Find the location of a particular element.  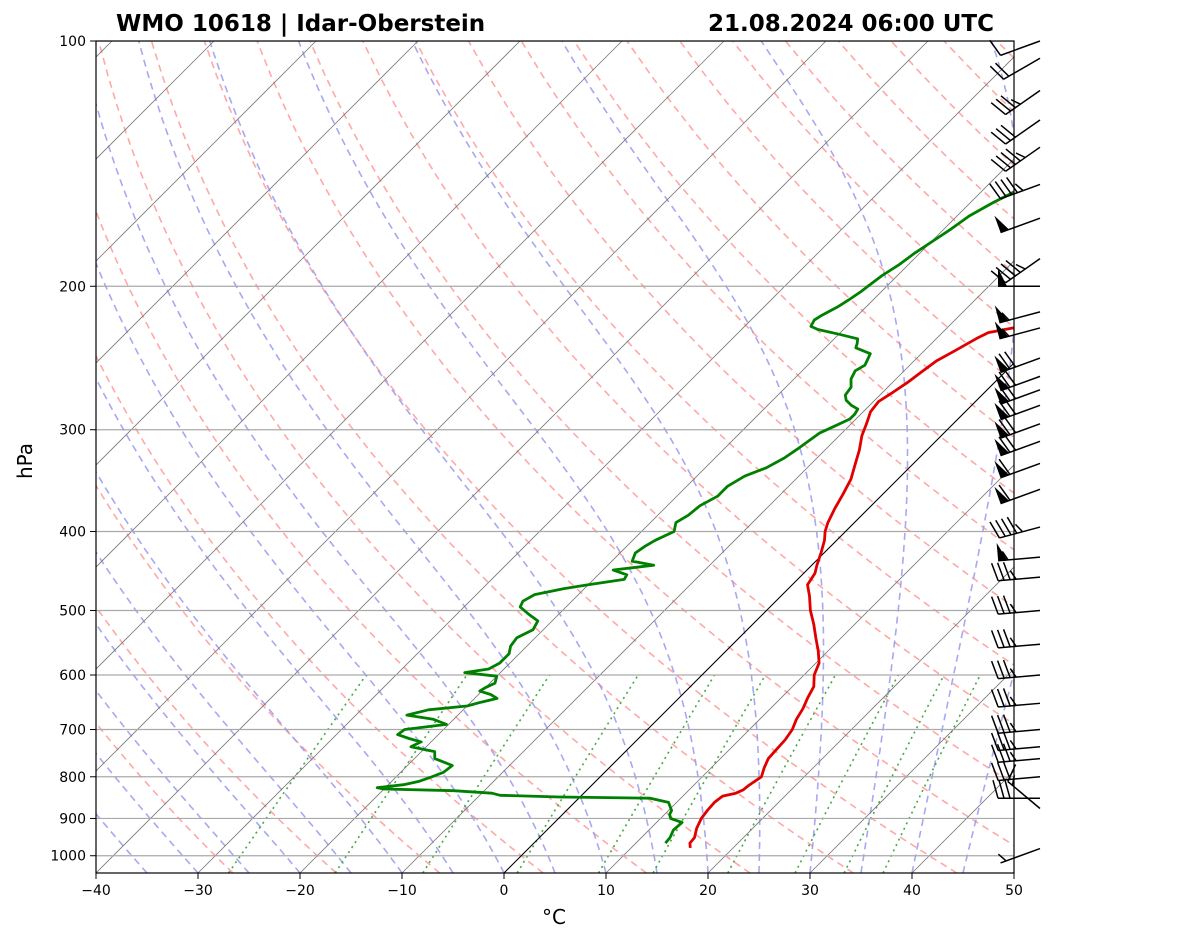

y-tick-label: 700 is located at coordinates (72, 731).